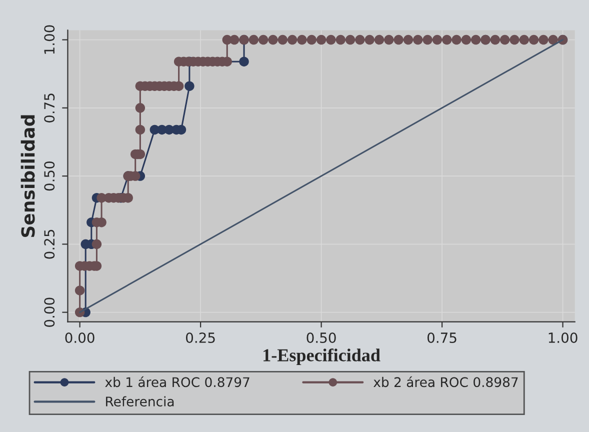 The width and height of the screenshot is (589, 432). I want to click on x-tick-label: 0.25, so click(200, 338).